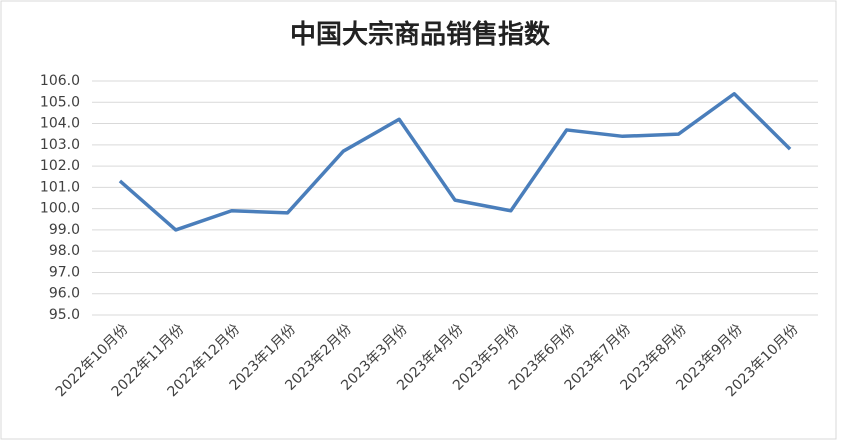 Image resolution: width=847 pixels, height=442 pixels. Describe the element at coordinates (60, 145) in the screenshot. I see `y-tick-label: 103.0` at that location.